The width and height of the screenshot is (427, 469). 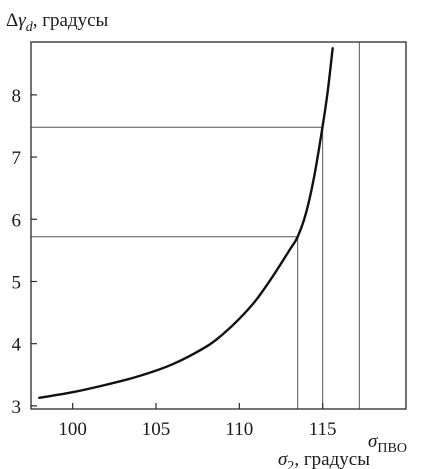 What do you see at coordinates (17, 158) in the screenshot?
I see `y-tick-label-7: 7` at bounding box center [17, 158].